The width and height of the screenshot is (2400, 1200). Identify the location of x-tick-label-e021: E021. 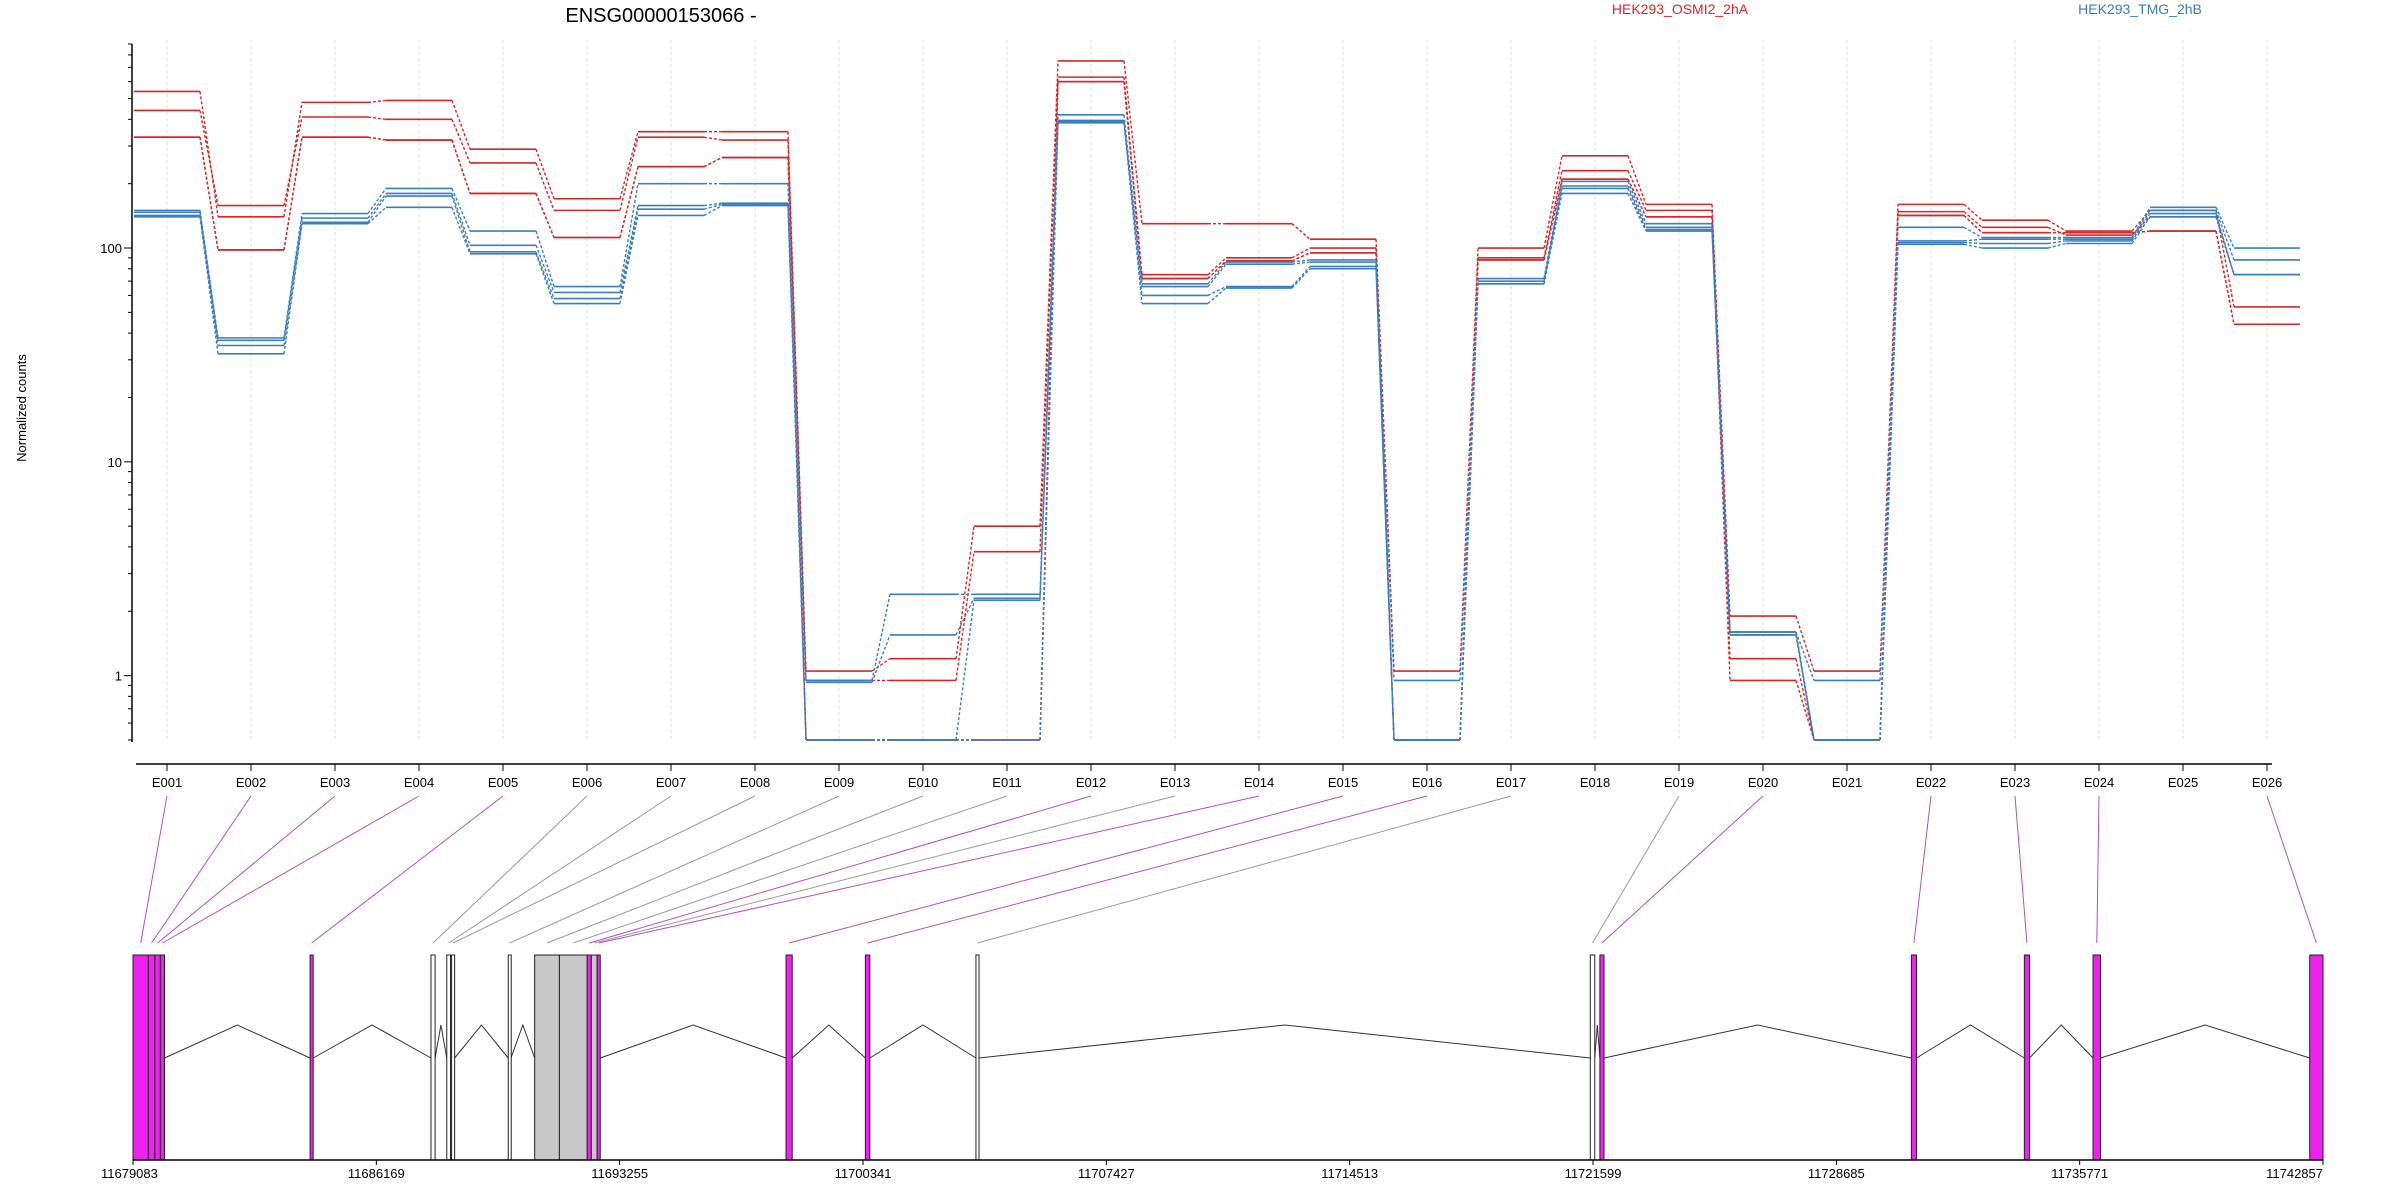
(1847, 782).